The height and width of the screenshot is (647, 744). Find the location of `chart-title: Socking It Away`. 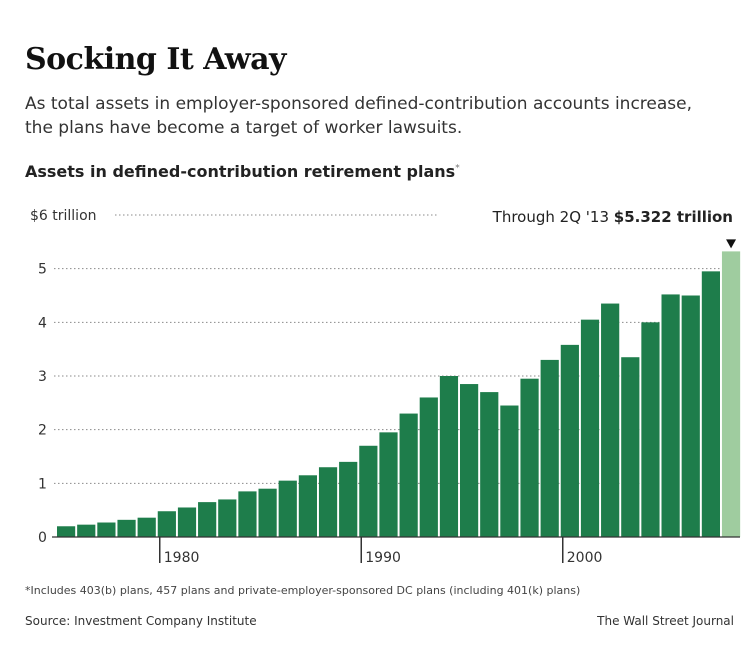

chart-title: Socking It Away is located at coordinates (155, 59).